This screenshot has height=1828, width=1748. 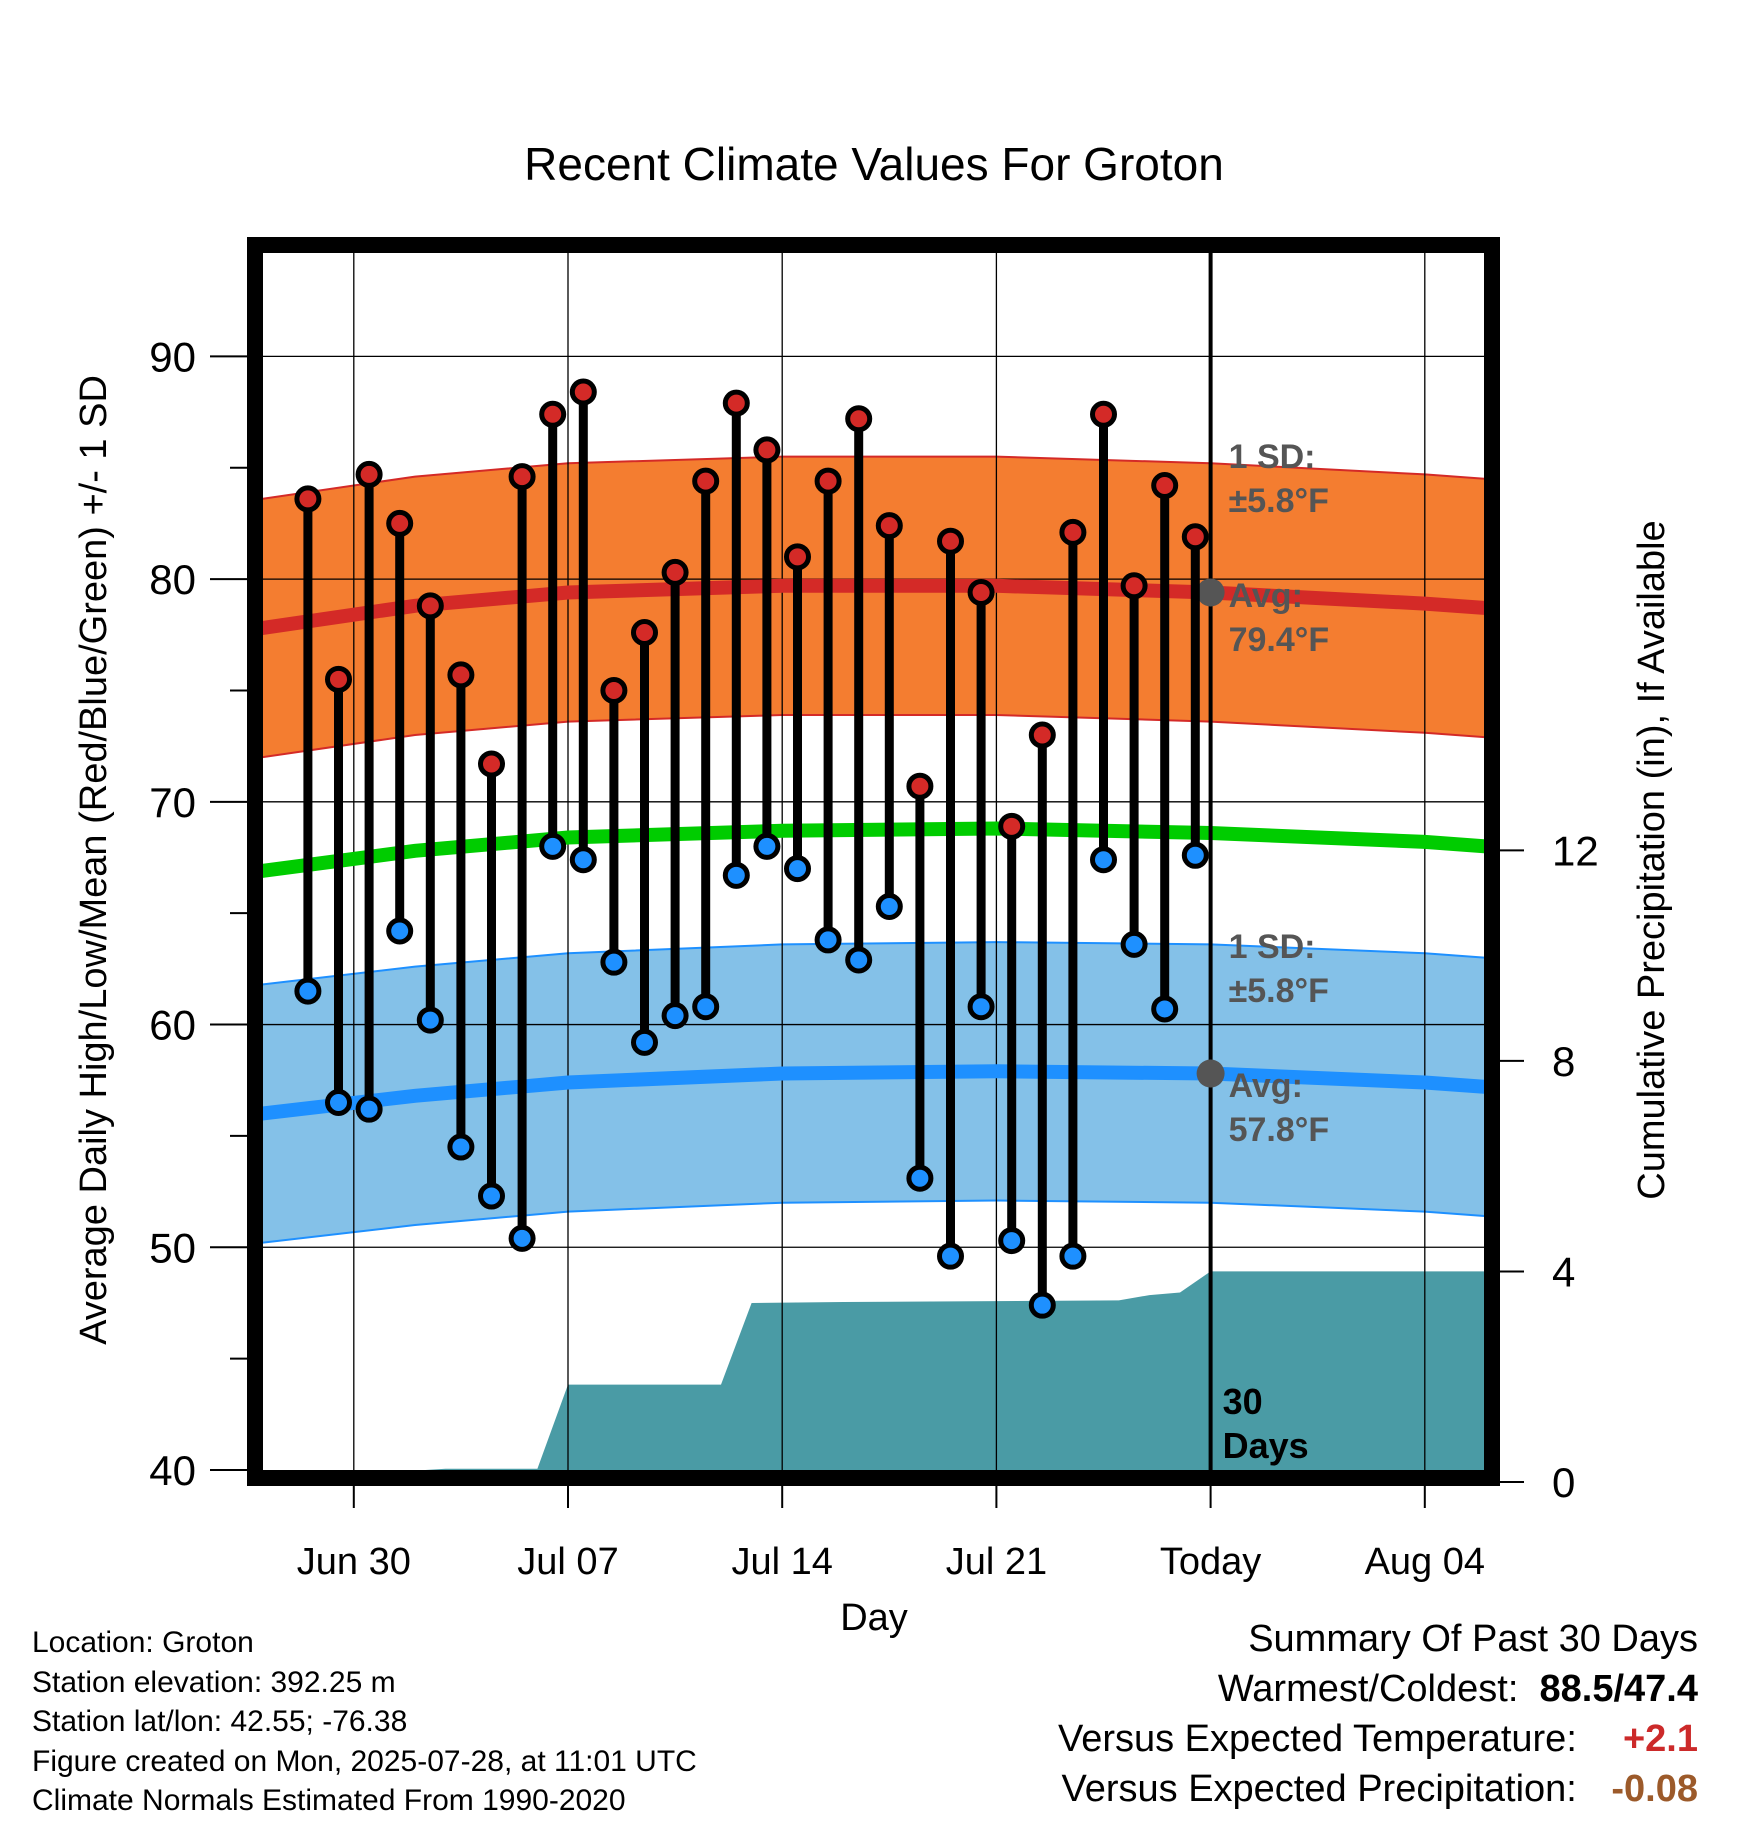 I want to click on today-layer, so click(x=1210, y=857).